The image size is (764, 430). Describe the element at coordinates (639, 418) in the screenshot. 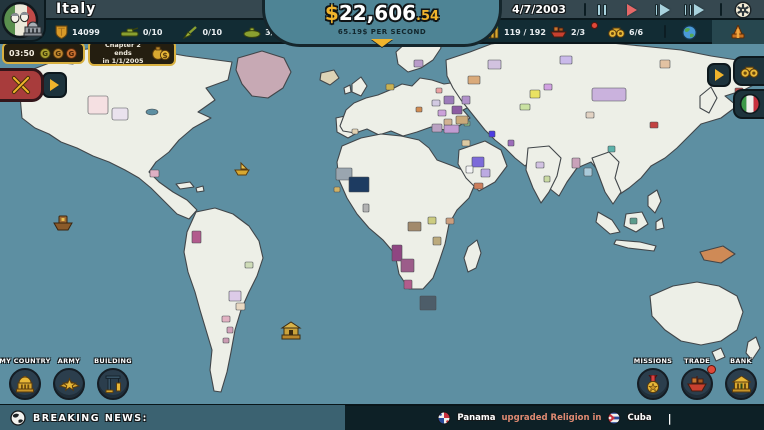

I see `news-target: Cuba` at that location.